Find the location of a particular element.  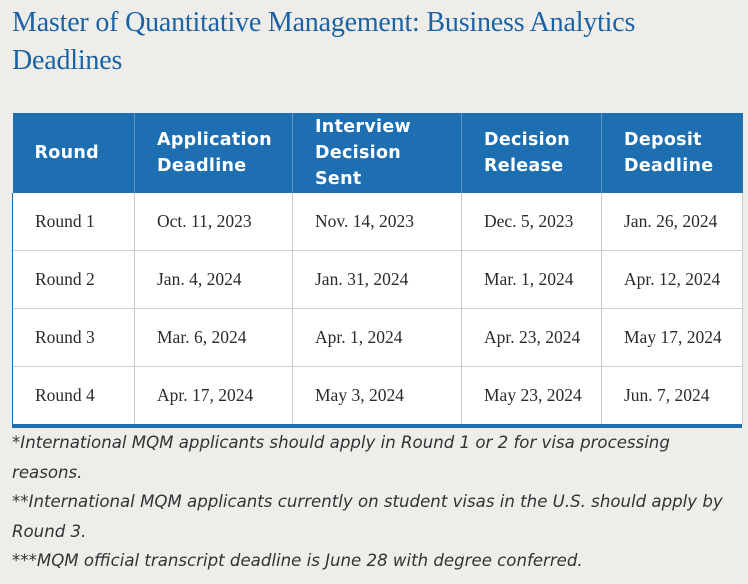

decision-release-cell: Apr. 23, 2024 is located at coordinates (531, 337).